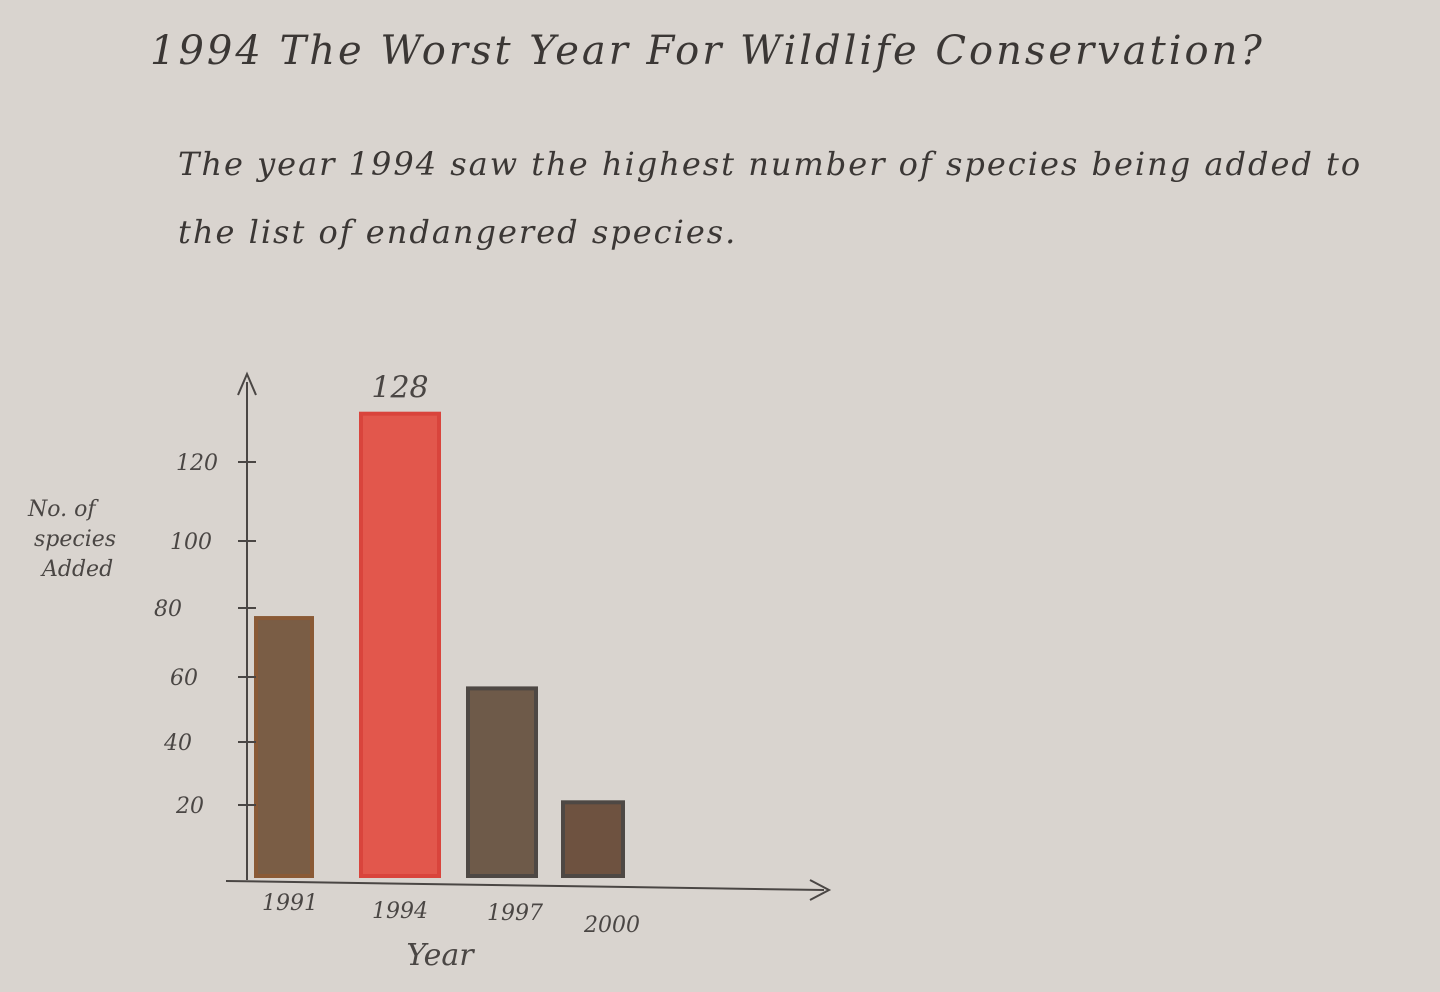  Describe the element at coordinates (400, 911) in the screenshot. I see `x-tick-label-1994: 1994` at that location.